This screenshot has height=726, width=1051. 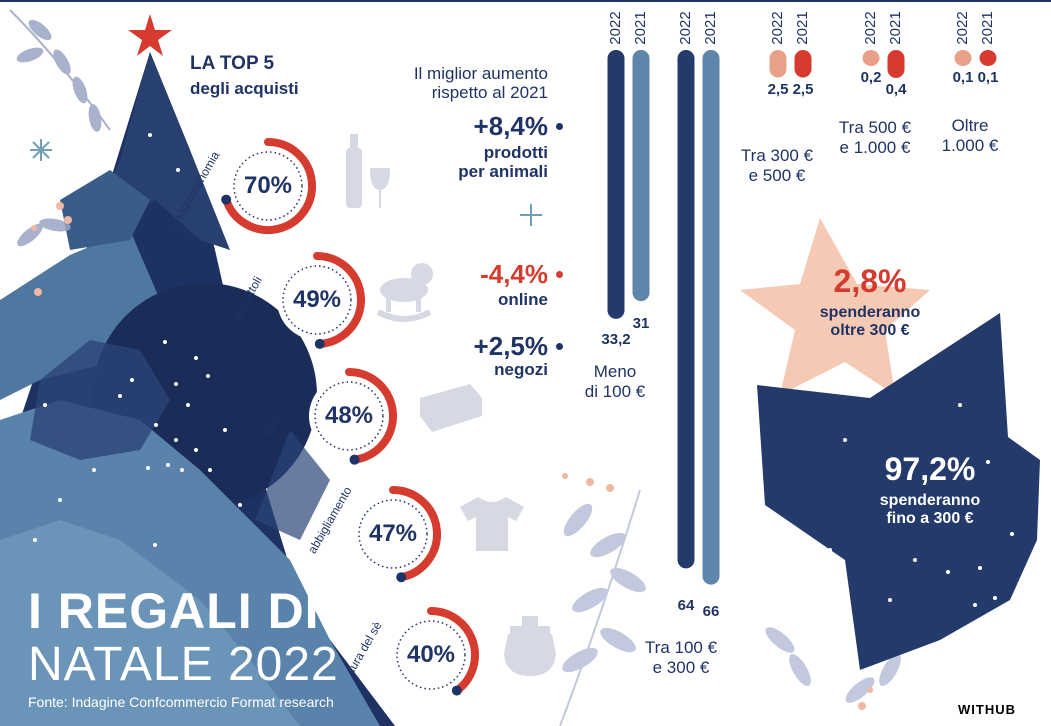 I want to click on category-label-line: Tra 300 €, so click(x=777, y=155).